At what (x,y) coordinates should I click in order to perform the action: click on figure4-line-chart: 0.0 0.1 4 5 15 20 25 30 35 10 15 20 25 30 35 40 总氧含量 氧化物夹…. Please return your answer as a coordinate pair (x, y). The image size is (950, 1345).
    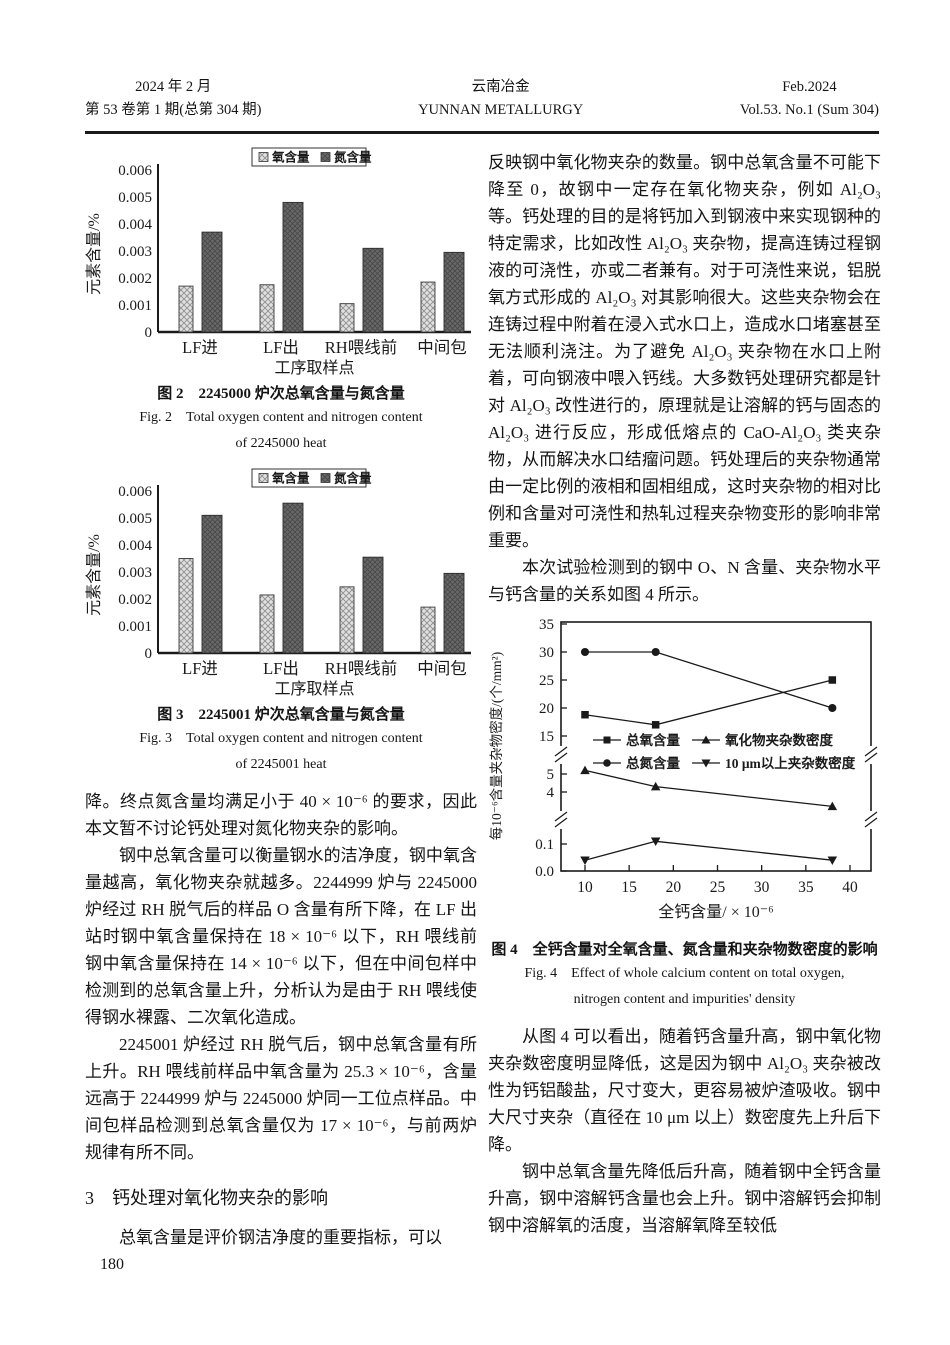
    Looking at the image, I should click on (683, 769).